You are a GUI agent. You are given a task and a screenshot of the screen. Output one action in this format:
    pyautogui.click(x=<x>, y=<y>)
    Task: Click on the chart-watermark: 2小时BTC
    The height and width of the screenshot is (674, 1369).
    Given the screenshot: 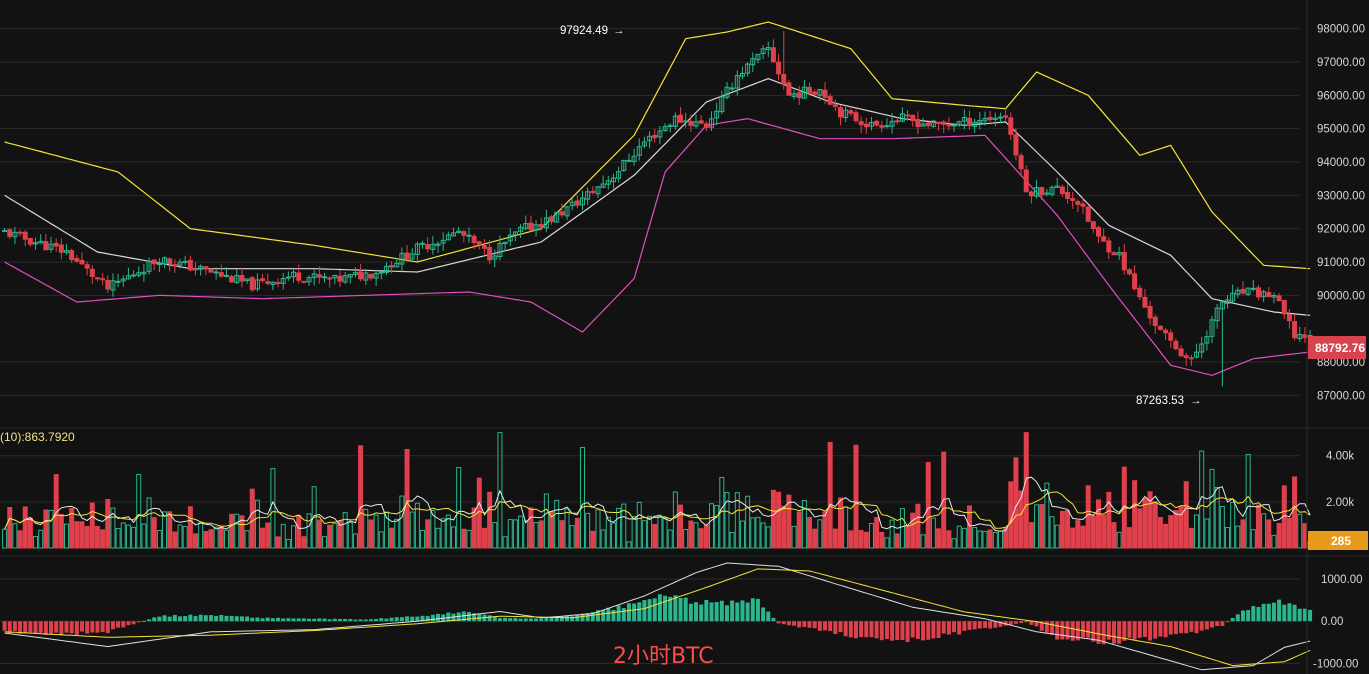 What is the action you would take?
    pyautogui.click(x=663, y=656)
    